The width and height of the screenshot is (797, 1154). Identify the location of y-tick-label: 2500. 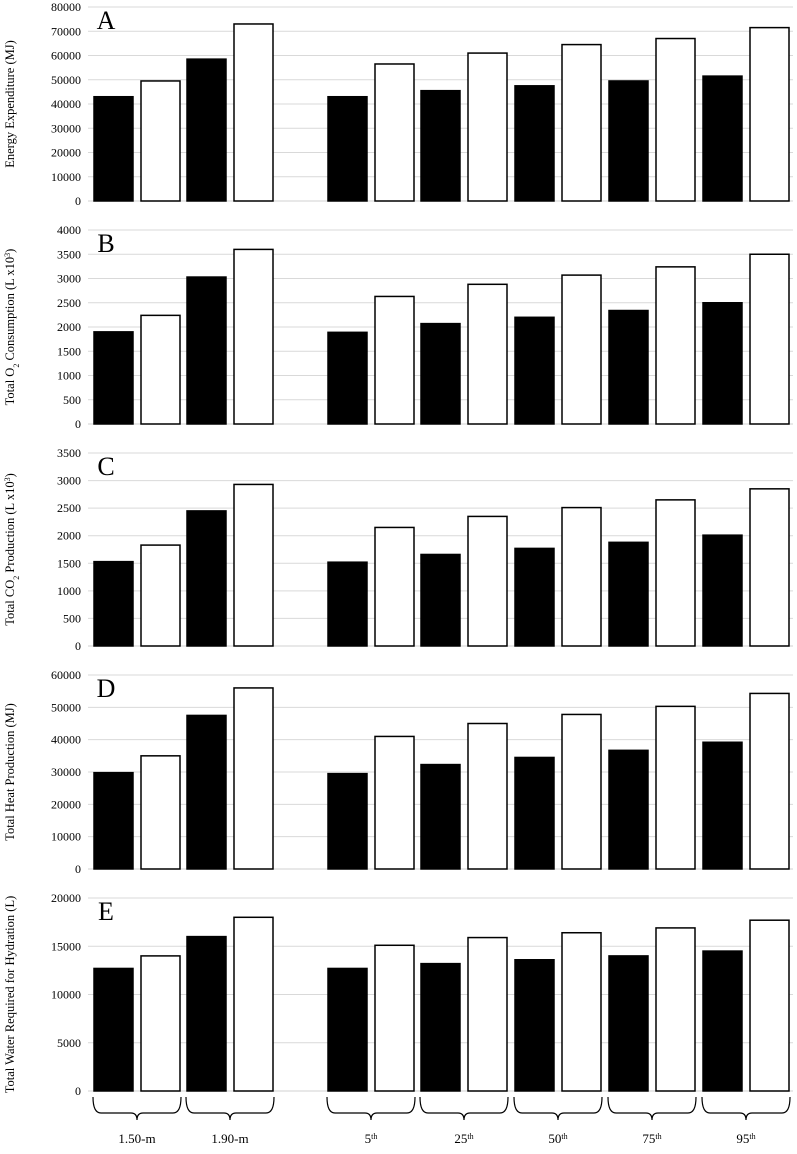
(69, 508).